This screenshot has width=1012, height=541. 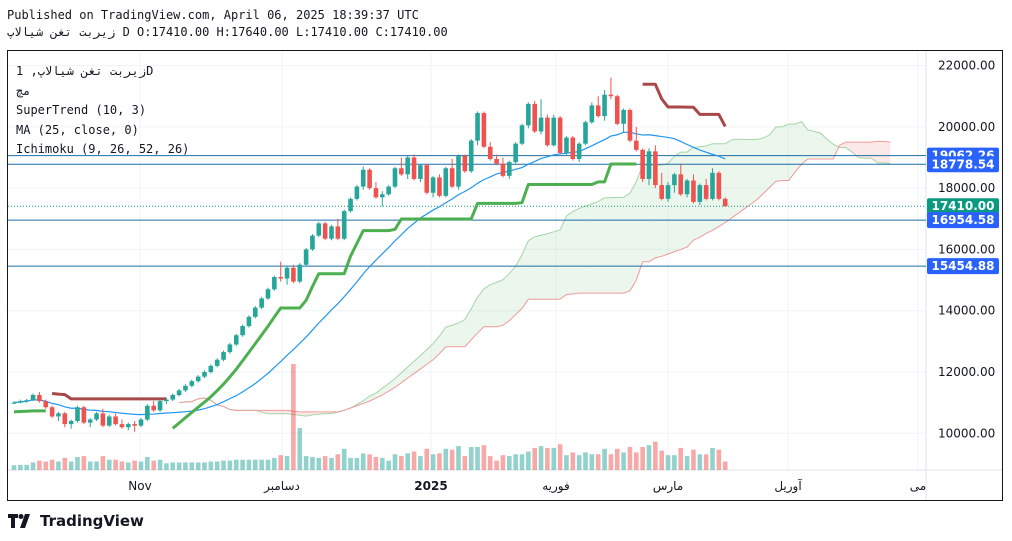 I want to click on time-tick-label: 2025, so click(x=430, y=486).